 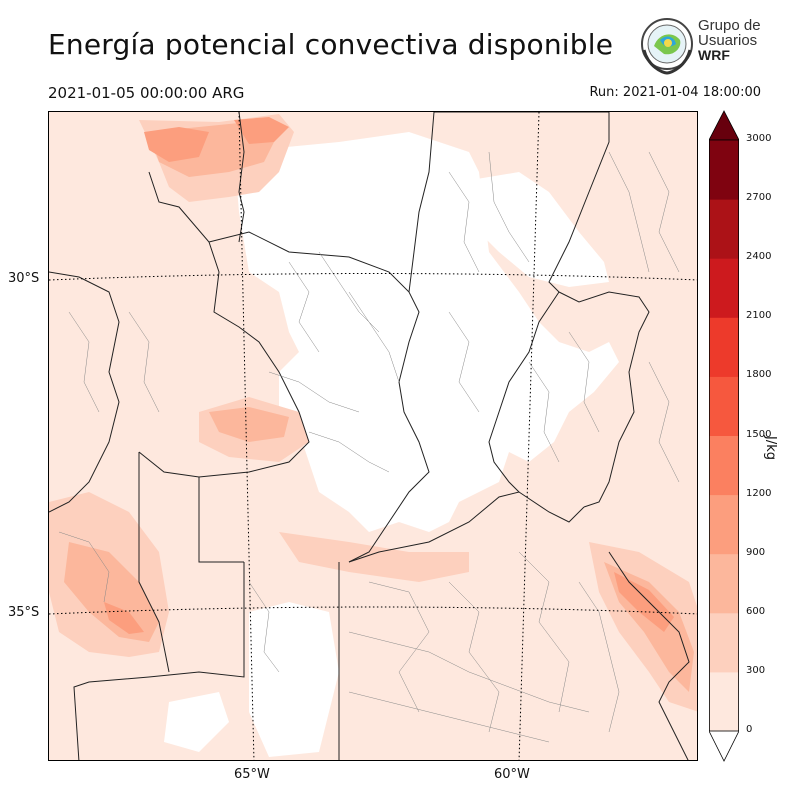 What do you see at coordinates (759, 375) in the screenshot?
I see `colorbar-tick-label: 1800` at bounding box center [759, 375].